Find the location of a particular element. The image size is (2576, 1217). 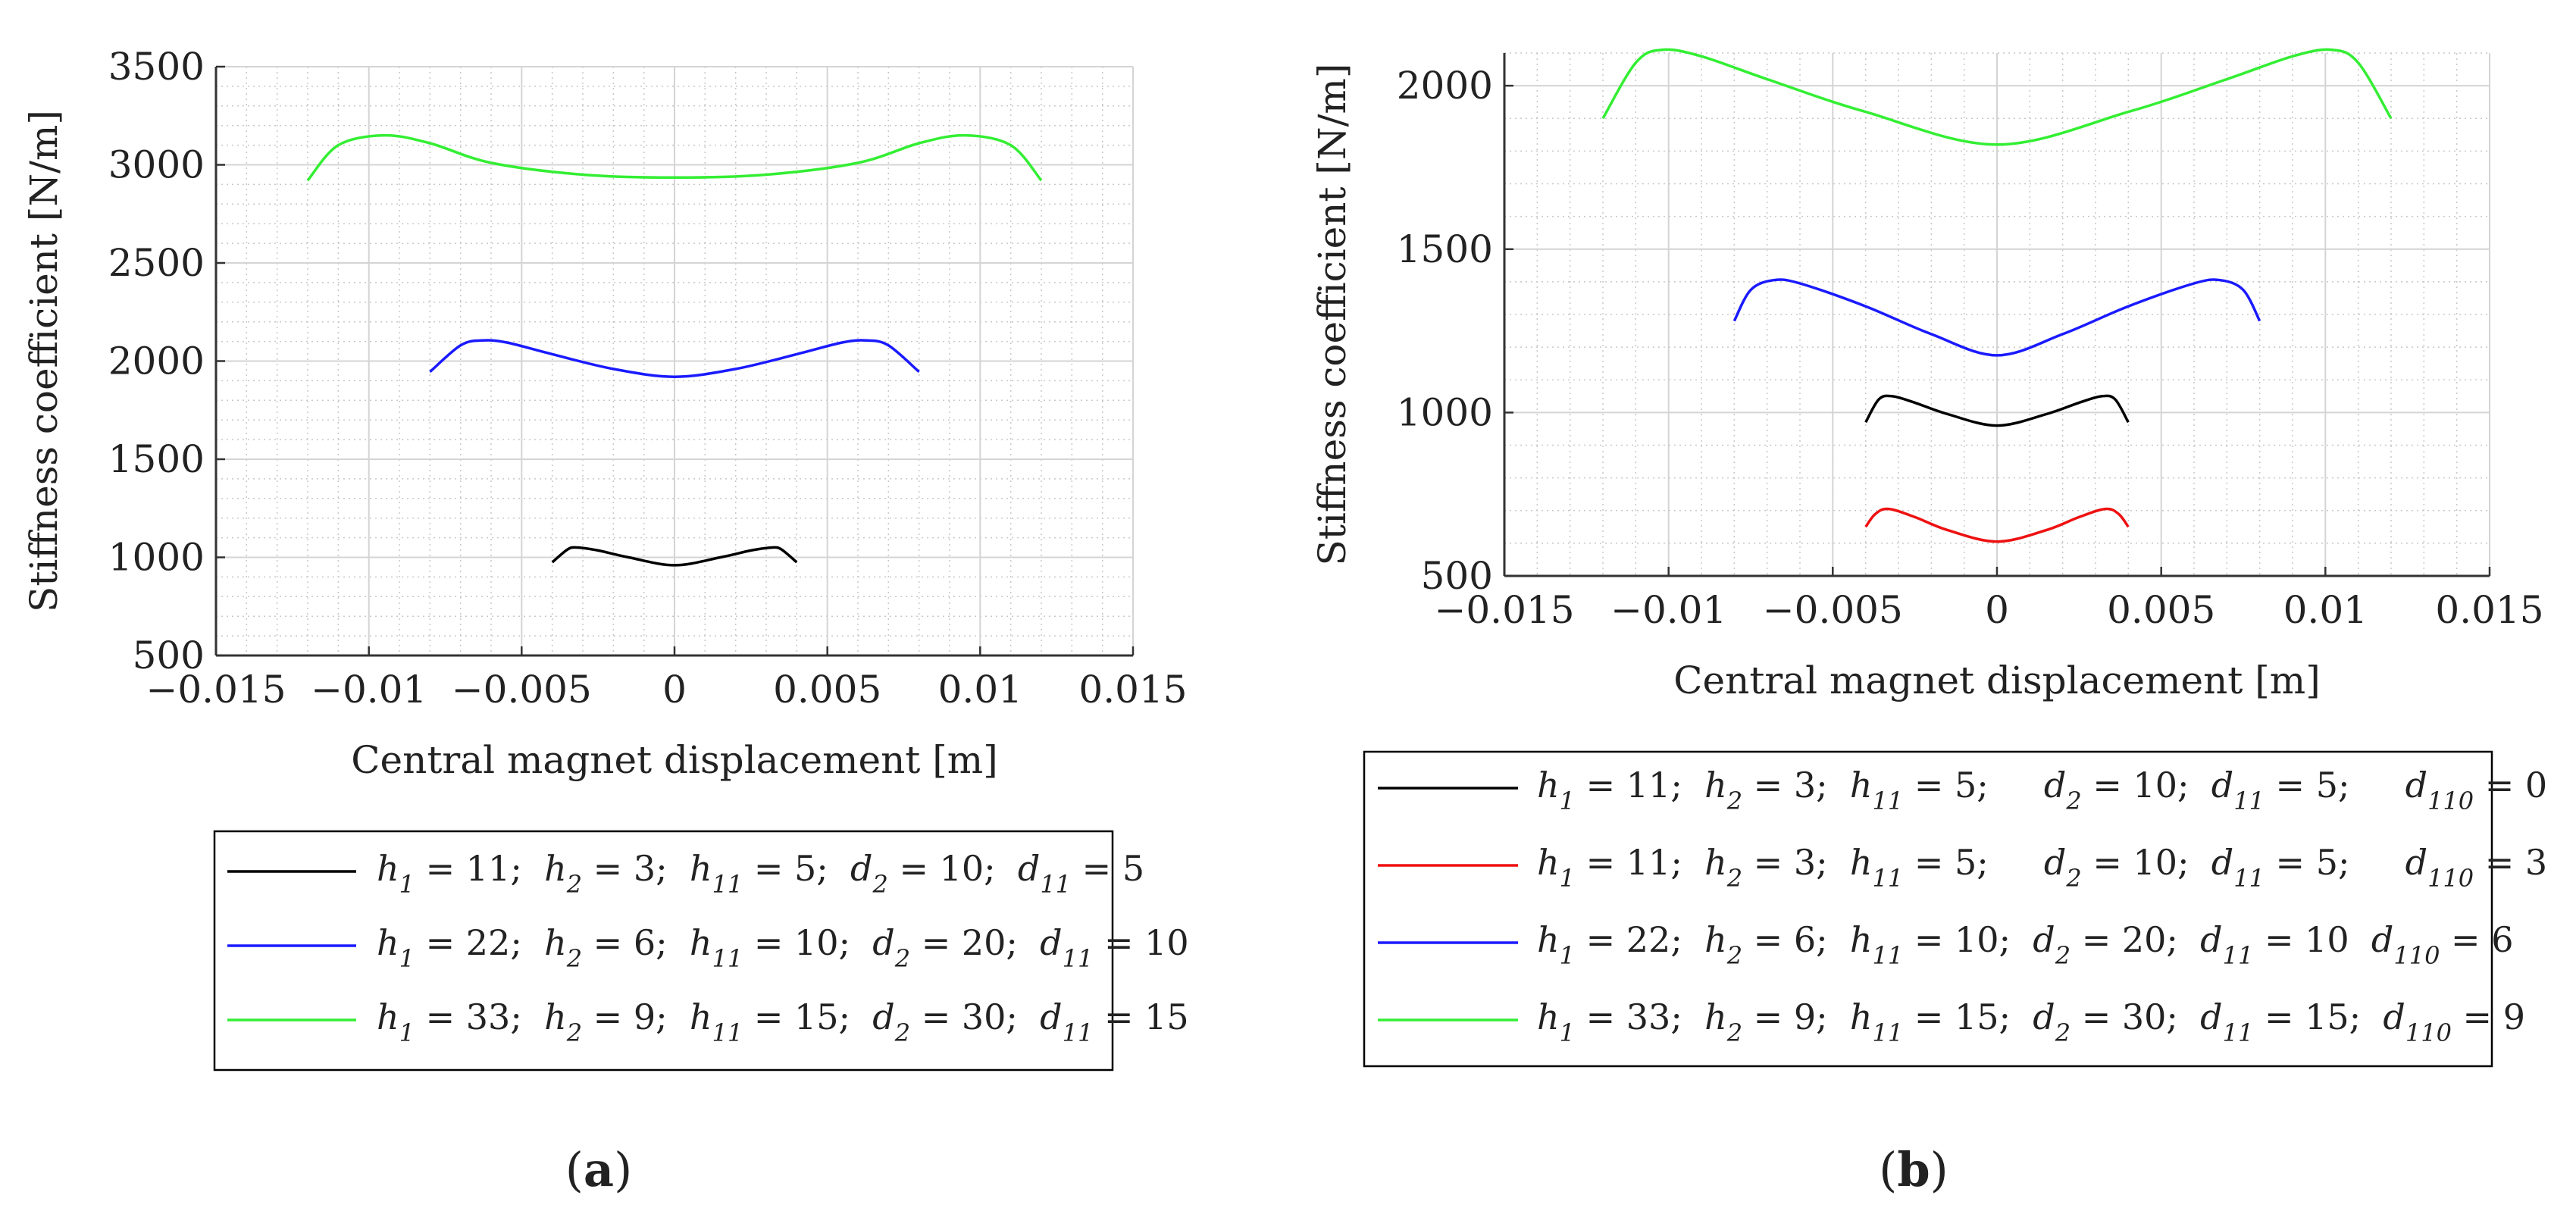

legend-value: = 5 is located at coordinates (1108, 868).